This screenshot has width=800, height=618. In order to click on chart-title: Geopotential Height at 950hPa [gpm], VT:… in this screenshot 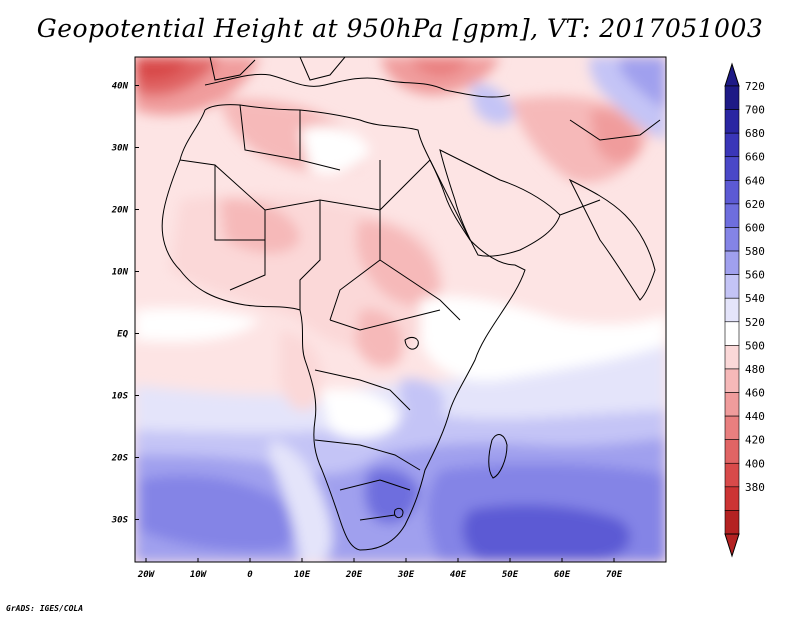, I will do `click(400, 28)`.